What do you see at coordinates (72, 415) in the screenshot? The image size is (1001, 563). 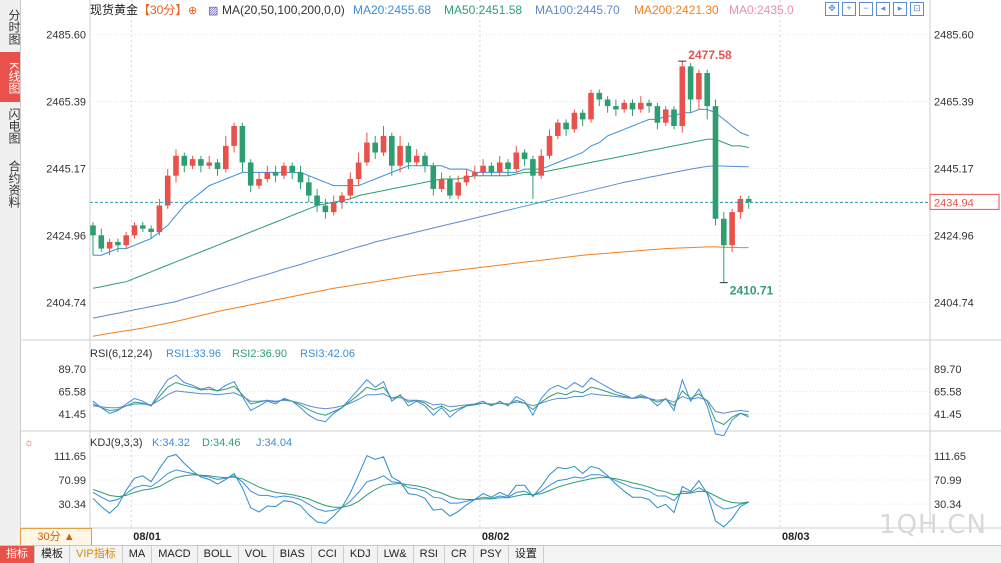 I see `rsi-tick-left: 41.45` at bounding box center [72, 415].